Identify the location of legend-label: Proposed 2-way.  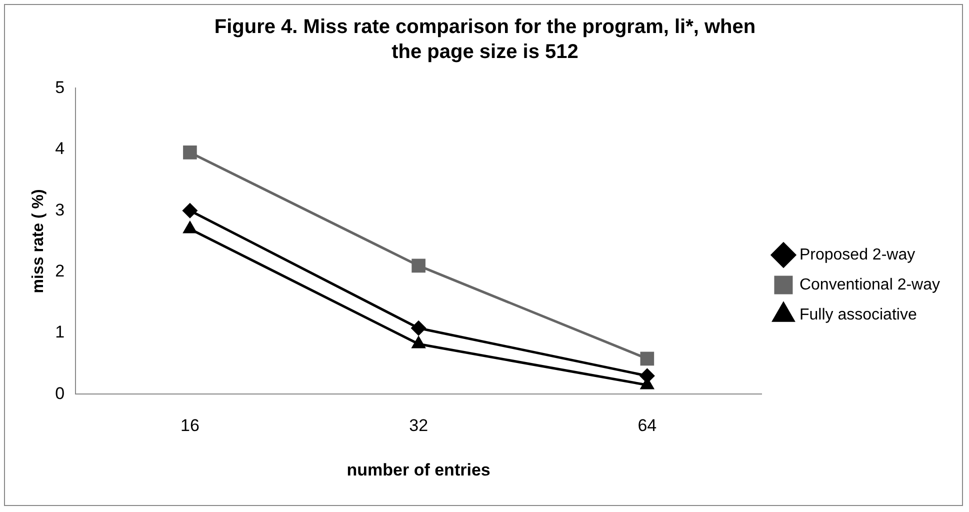
(857, 255).